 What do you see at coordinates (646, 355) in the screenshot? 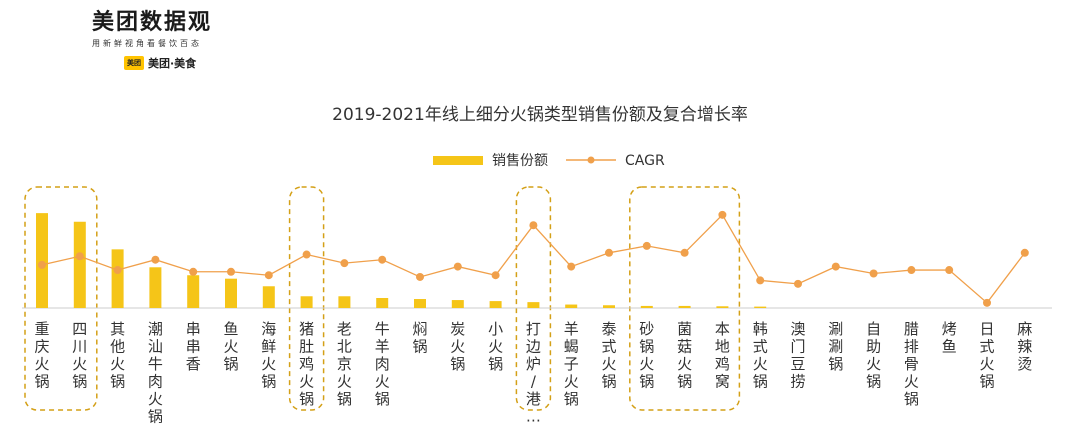
I see `category-label: 砂锅火锅` at bounding box center [646, 355].